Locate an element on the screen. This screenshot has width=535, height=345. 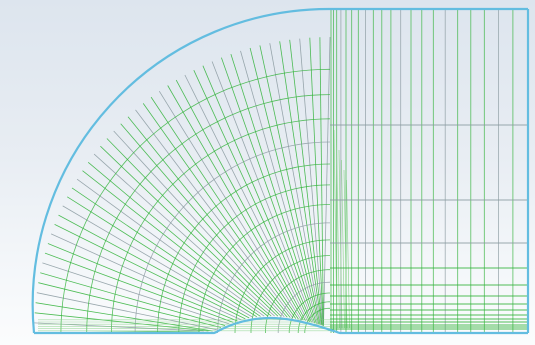
wall-bump-body is located at coordinates (281, 325).